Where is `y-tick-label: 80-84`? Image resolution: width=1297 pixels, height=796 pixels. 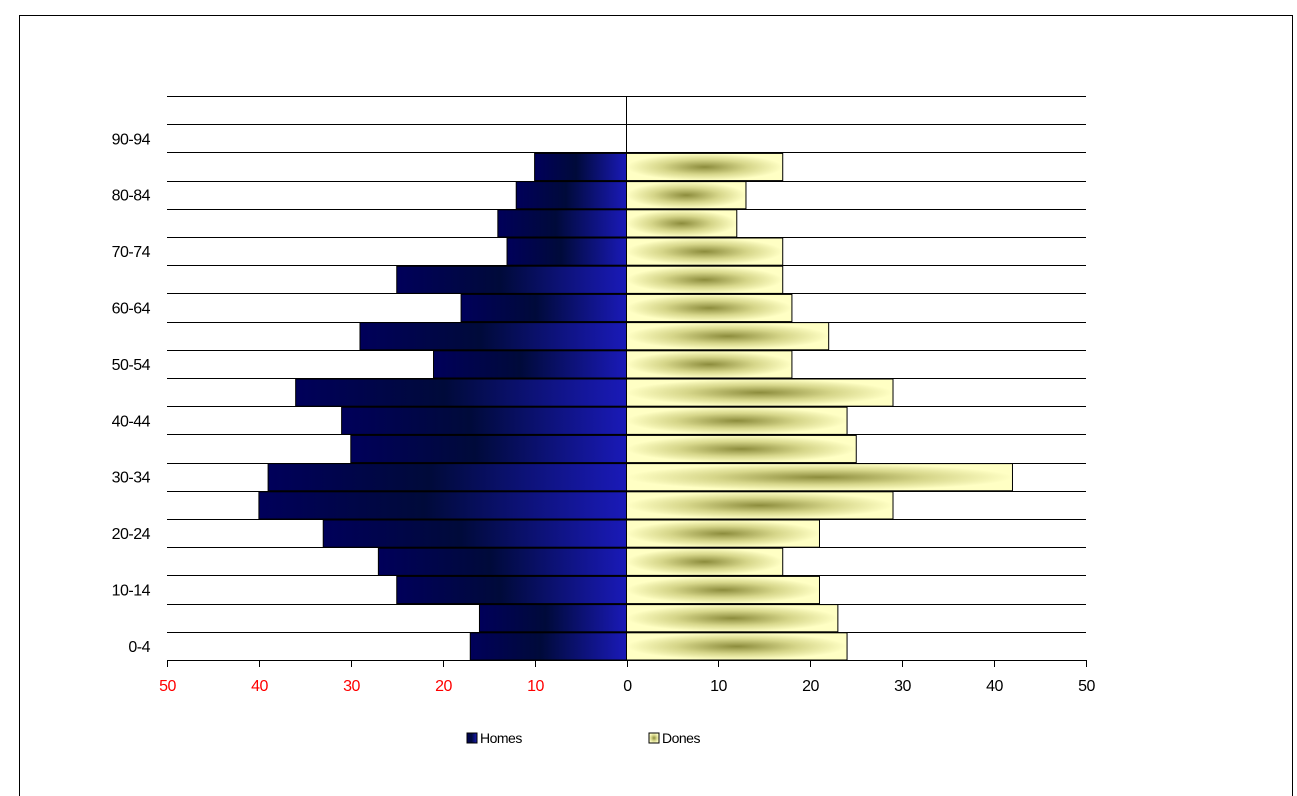 y-tick-label: 80-84 is located at coordinates (131, 196).